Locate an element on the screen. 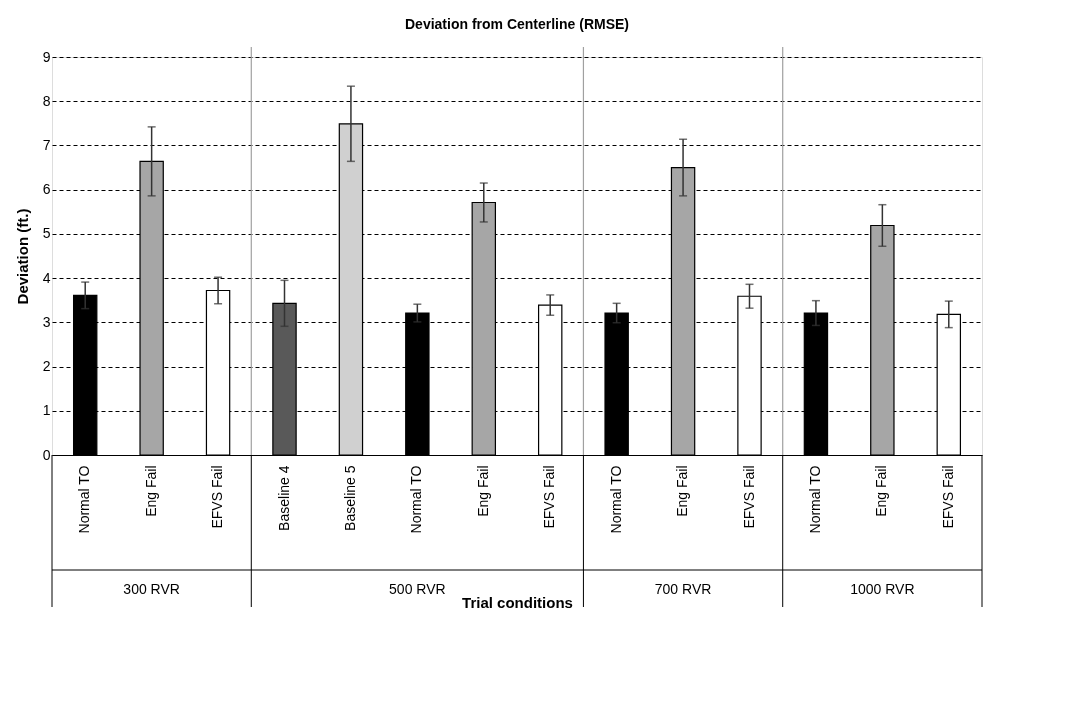  text: 1000 RVR is located at coordinates (882, 589).